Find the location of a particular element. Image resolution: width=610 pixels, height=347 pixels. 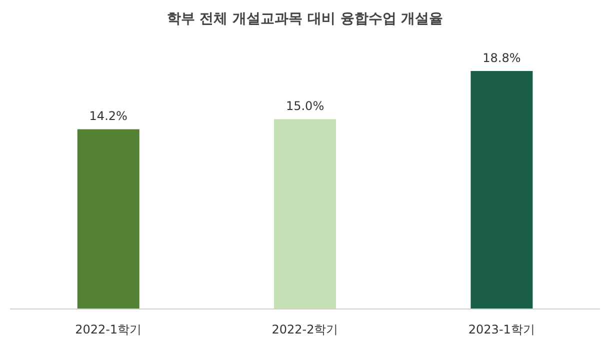

data-label: 15.0% is located at coordinates (305, 106).